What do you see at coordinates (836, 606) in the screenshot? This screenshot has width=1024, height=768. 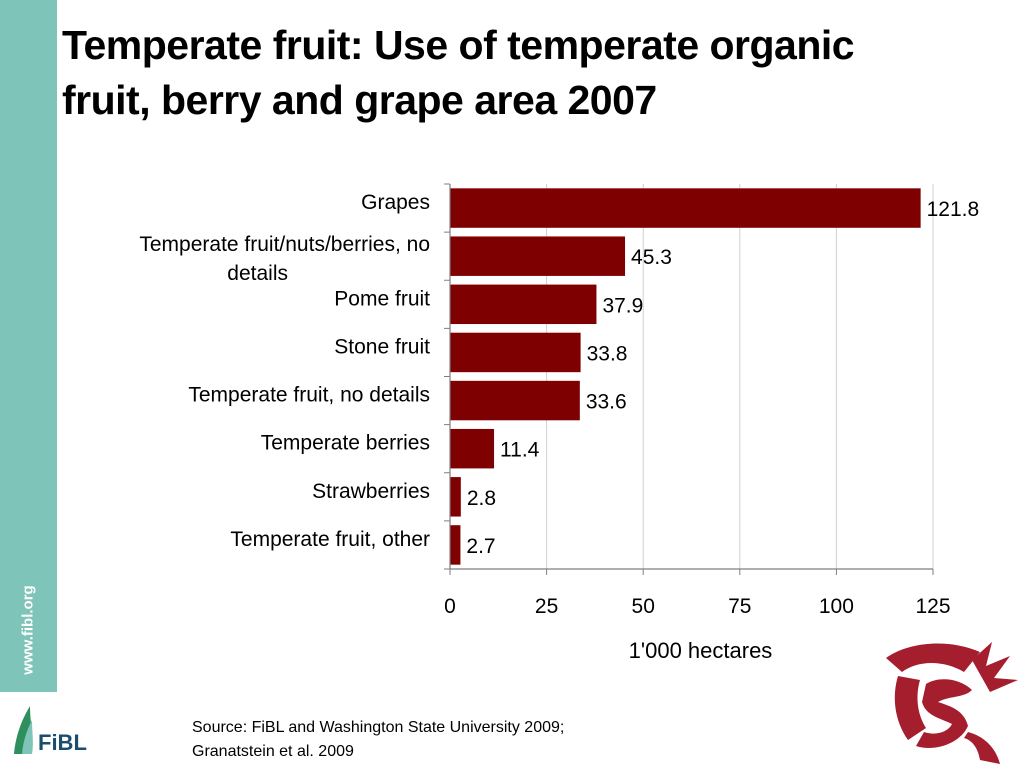 I see `x-tick-label-4: 100` at bounding box center [836, 606].